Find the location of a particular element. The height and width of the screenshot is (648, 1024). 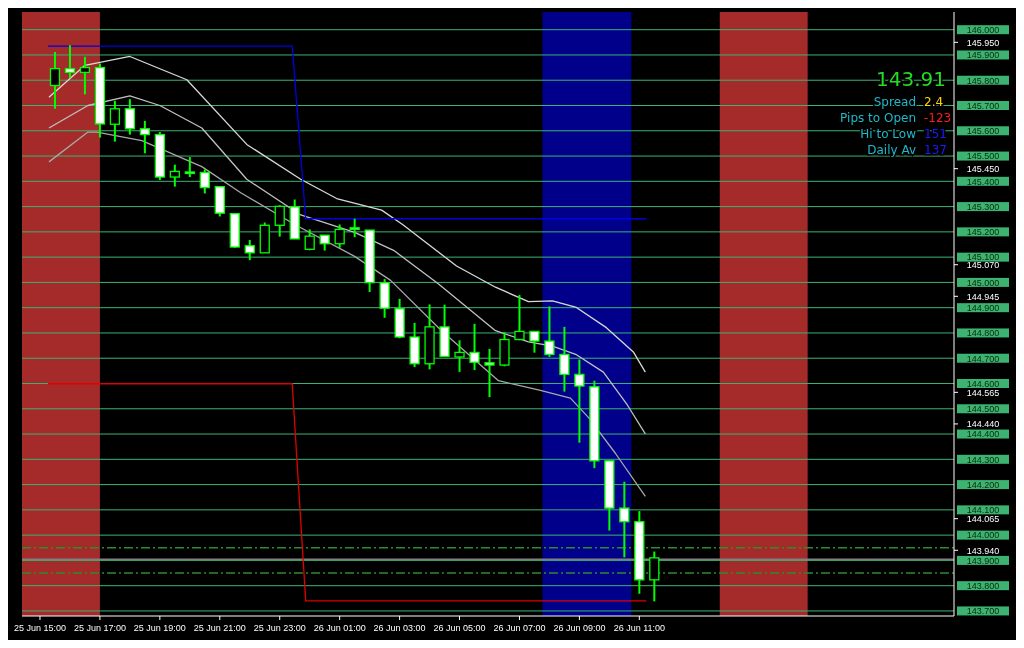

y2-tick-label: 145.070 is located at coordinates (983, 265).